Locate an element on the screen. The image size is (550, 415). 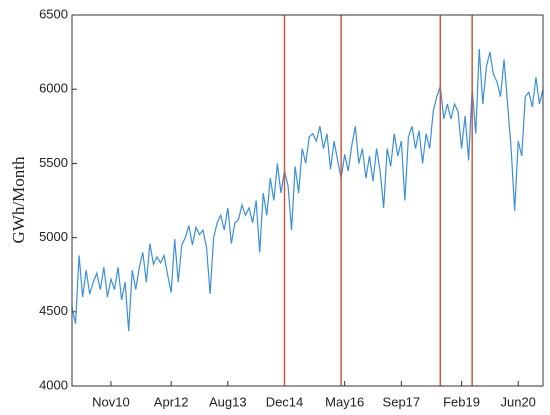
y-axis-label: GWh/Month is located at coordinates (18, 199).